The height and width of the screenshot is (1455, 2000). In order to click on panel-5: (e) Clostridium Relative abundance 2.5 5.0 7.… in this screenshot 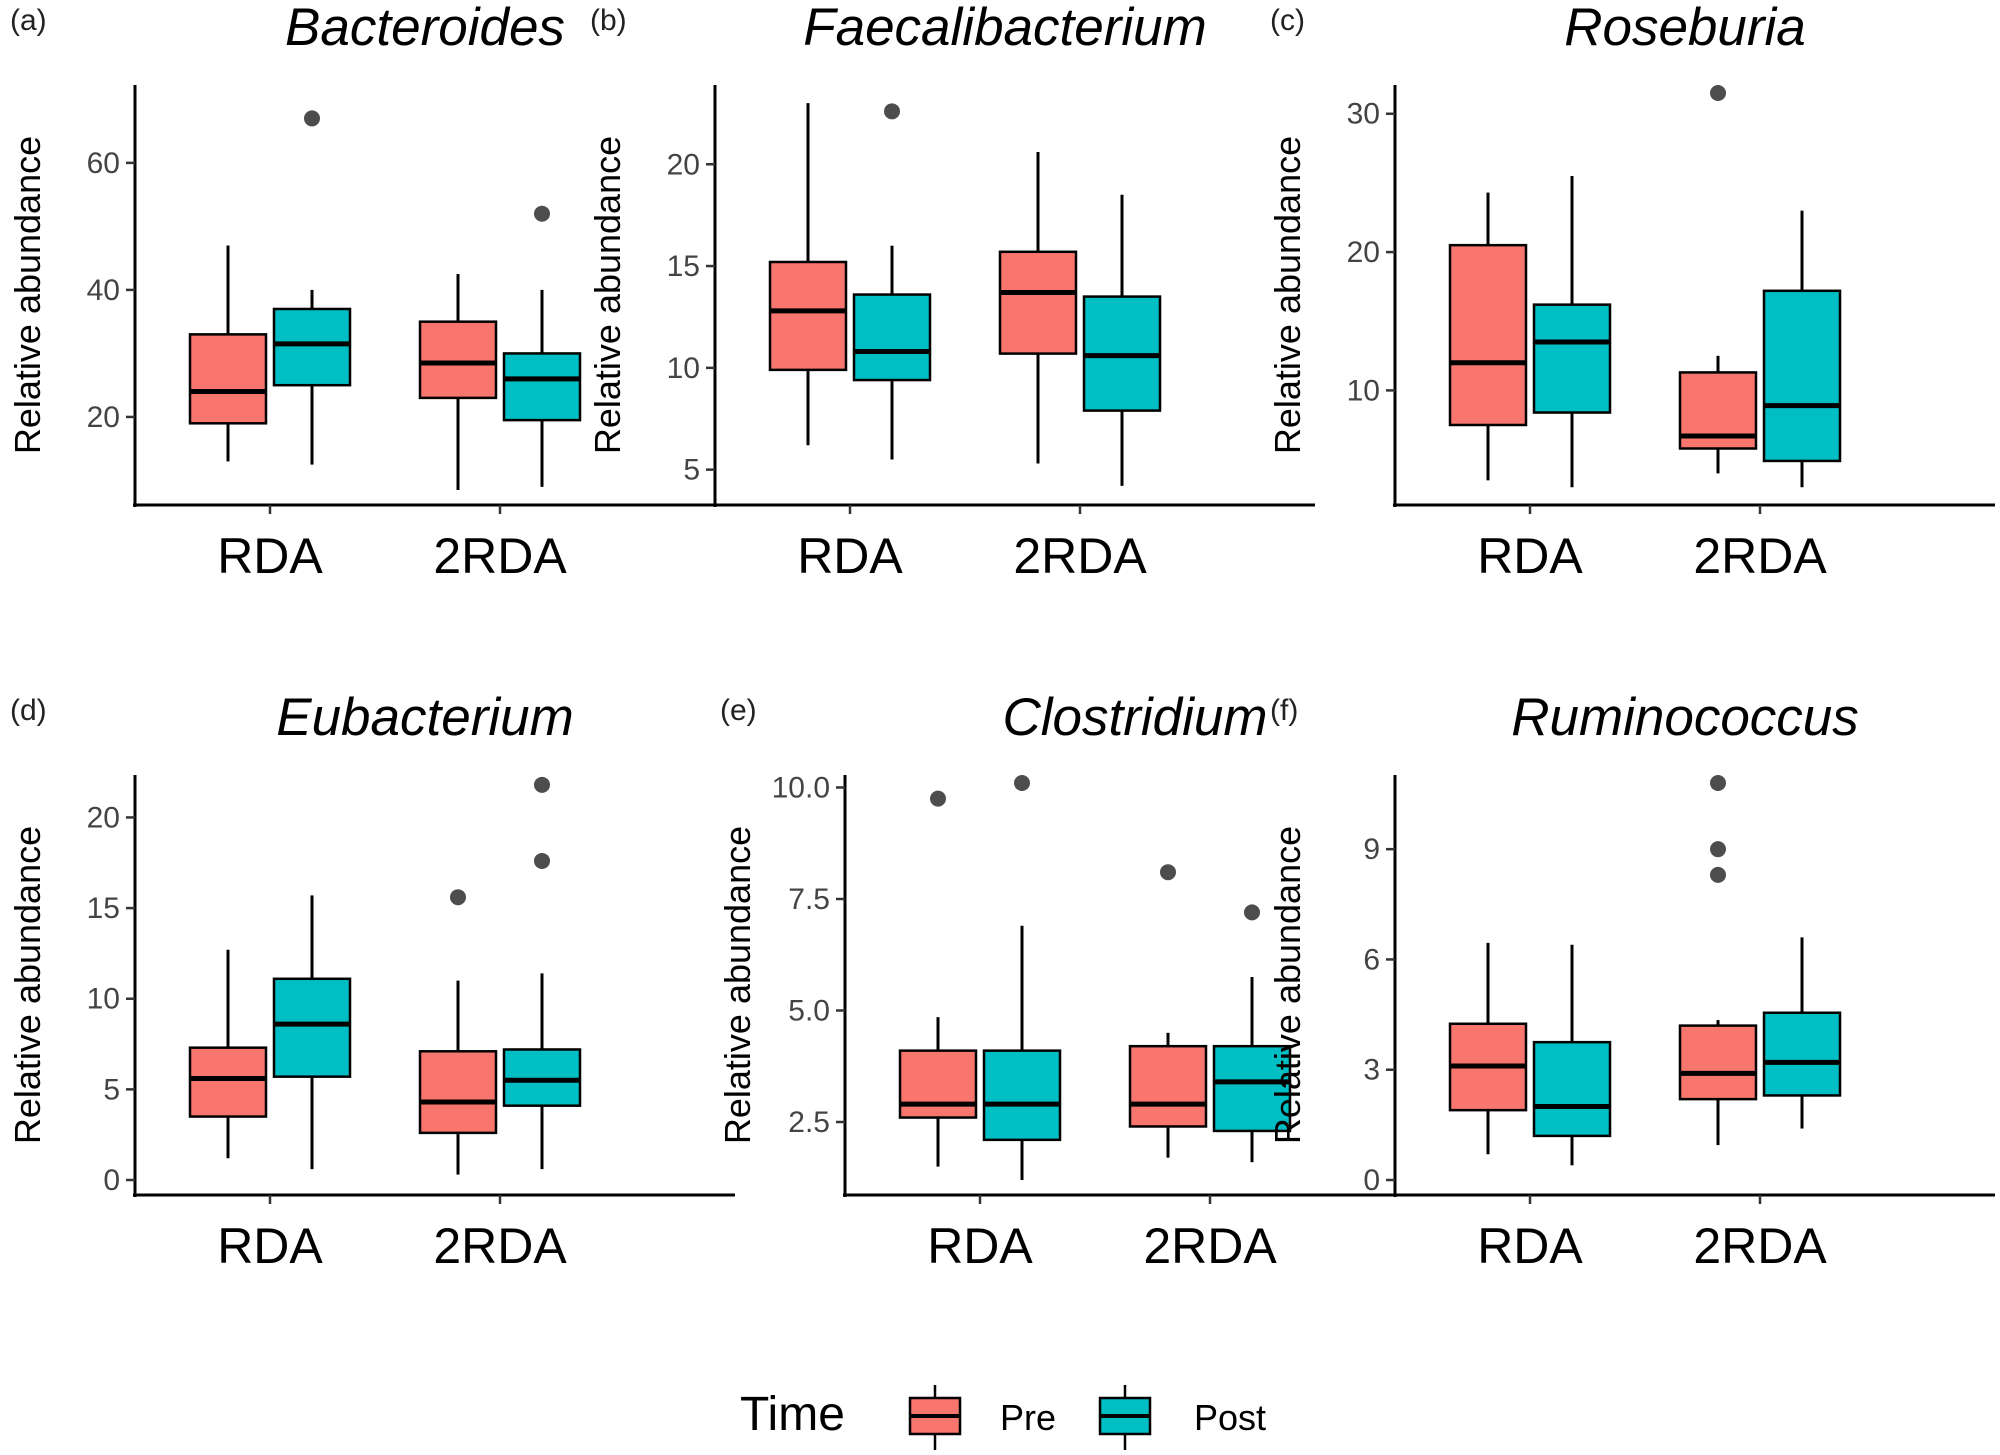, I will do `click(1081, 981)`.